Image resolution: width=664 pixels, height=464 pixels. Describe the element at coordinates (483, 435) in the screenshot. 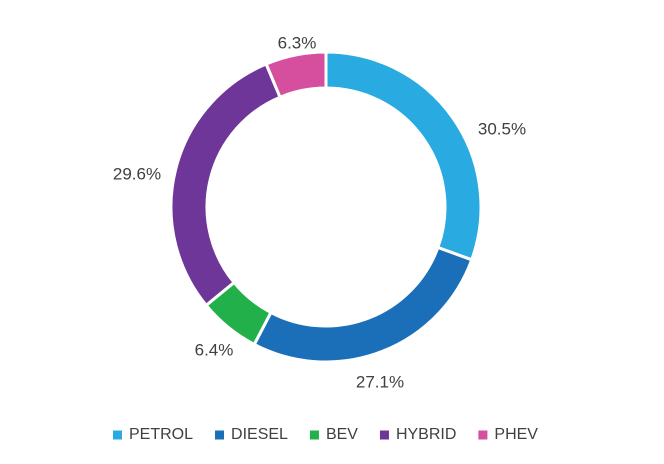

I see `legend-marker-phev` at that location.